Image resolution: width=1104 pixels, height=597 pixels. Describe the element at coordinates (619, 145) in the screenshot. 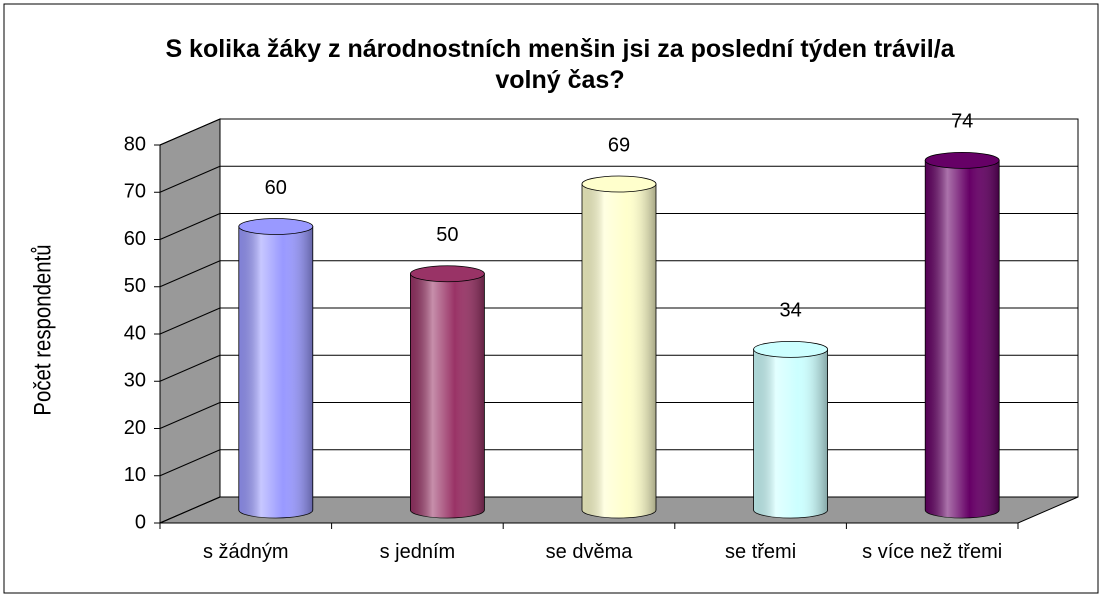

I see `data-label: 69` at that location.